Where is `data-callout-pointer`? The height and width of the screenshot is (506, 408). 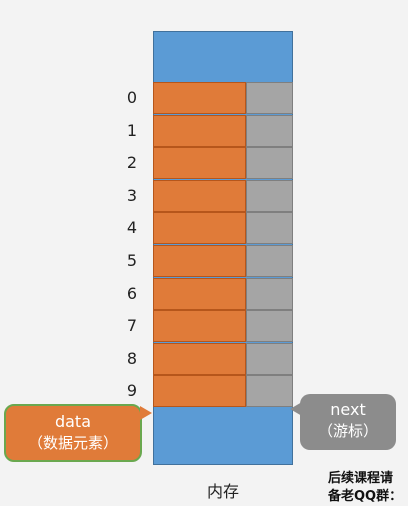
data-callout-pointer is located at coordinates (146, 413).